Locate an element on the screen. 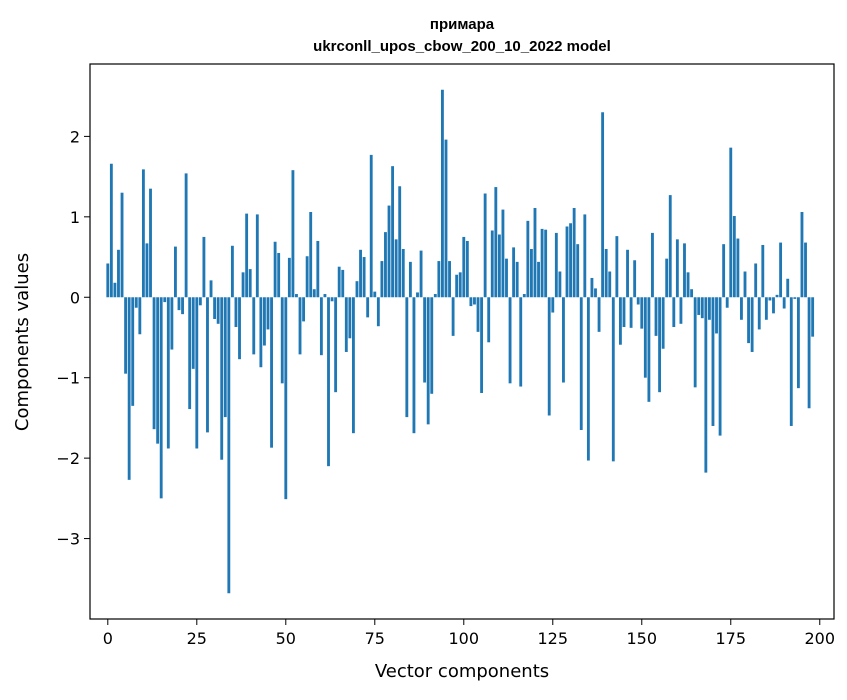 Image resolution: width=847 pixels, height=700 pixels. chart-title-line2: ukrconll_upos_cbow_200_10_2022 model is located at coordinates (462, 46).